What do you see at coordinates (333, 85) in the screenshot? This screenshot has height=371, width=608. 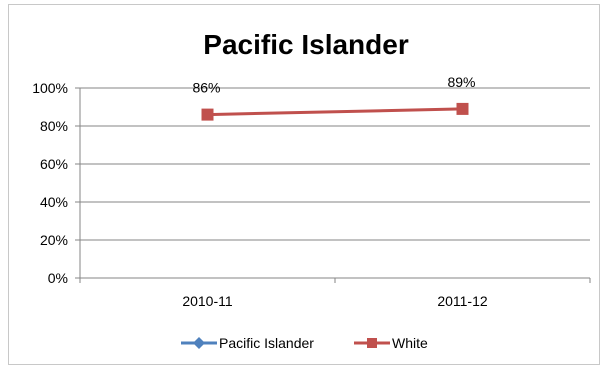 I see `data-labels: 86% 89%` at bounding box center [333, 85].